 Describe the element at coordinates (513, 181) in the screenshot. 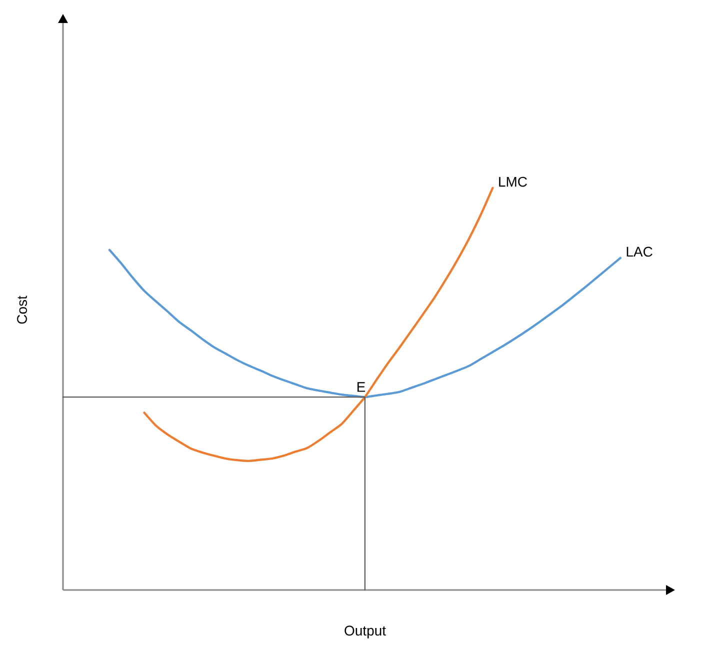

I see `series-label: LMC` at that location.